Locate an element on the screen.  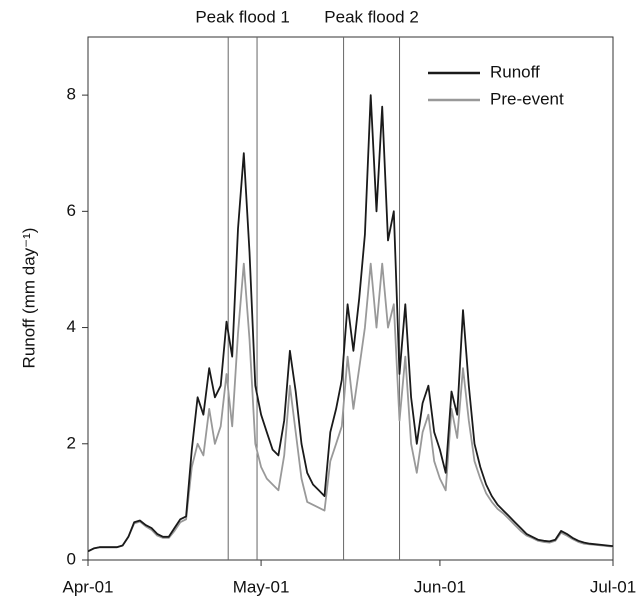
y-axis-label: Runoff (mm day⁻¹) is located at coordinates (28, 298).